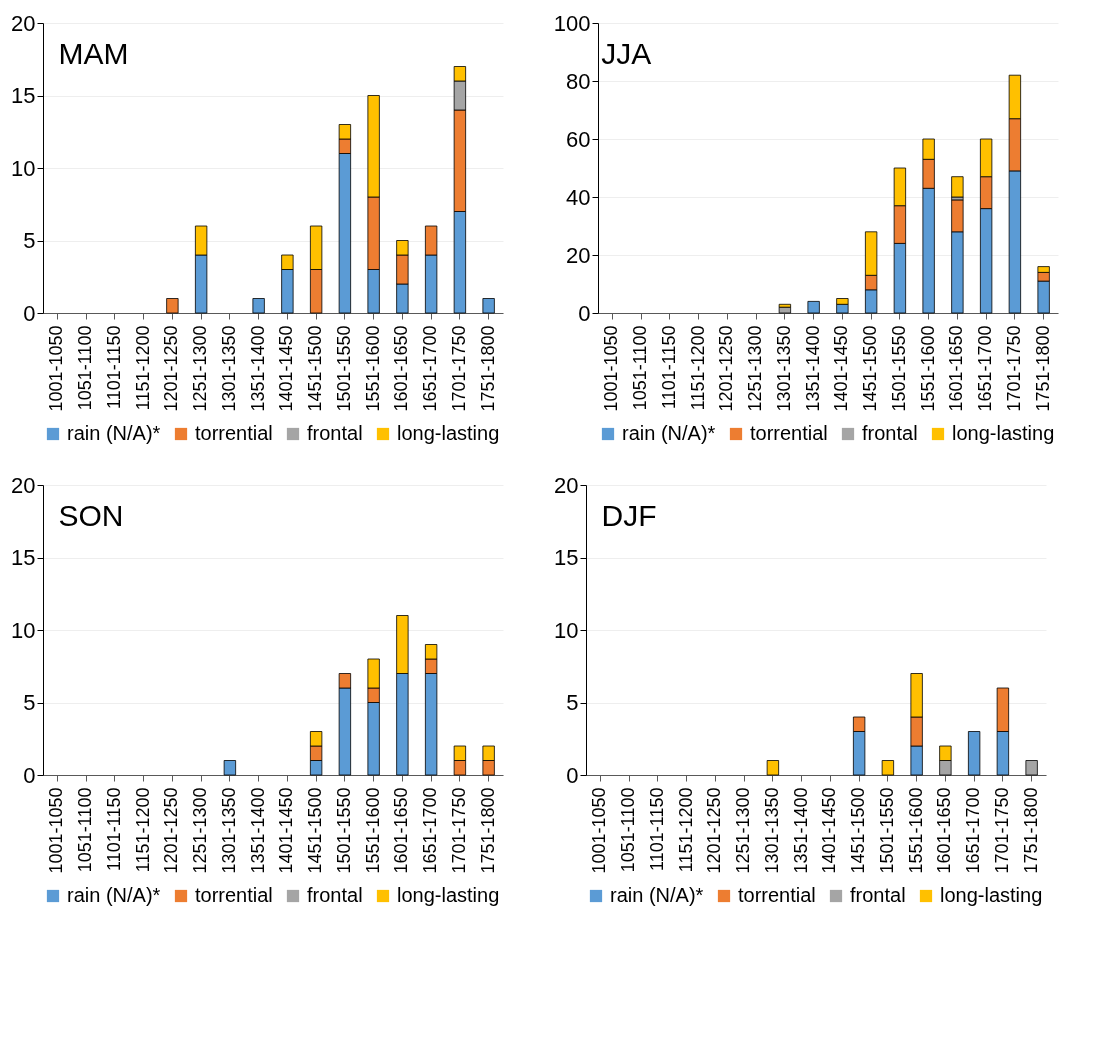  Describe the element at coordinates (91, 515) in the screenshot. I see `chart-title: SON` at that location.